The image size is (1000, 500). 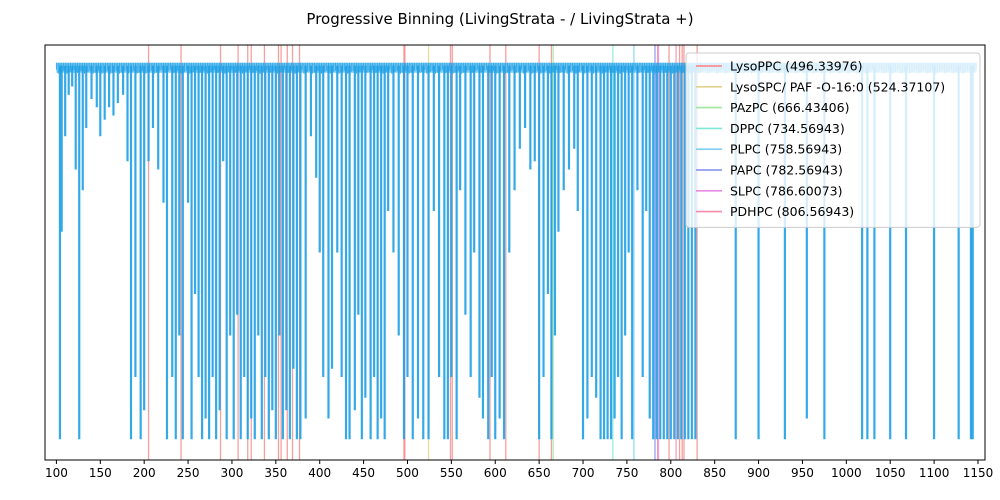 What do you see at coordinates (56, 473) in the screenshot?
I see `x-tick-label-100: 100` at bounding box center [56, 473].